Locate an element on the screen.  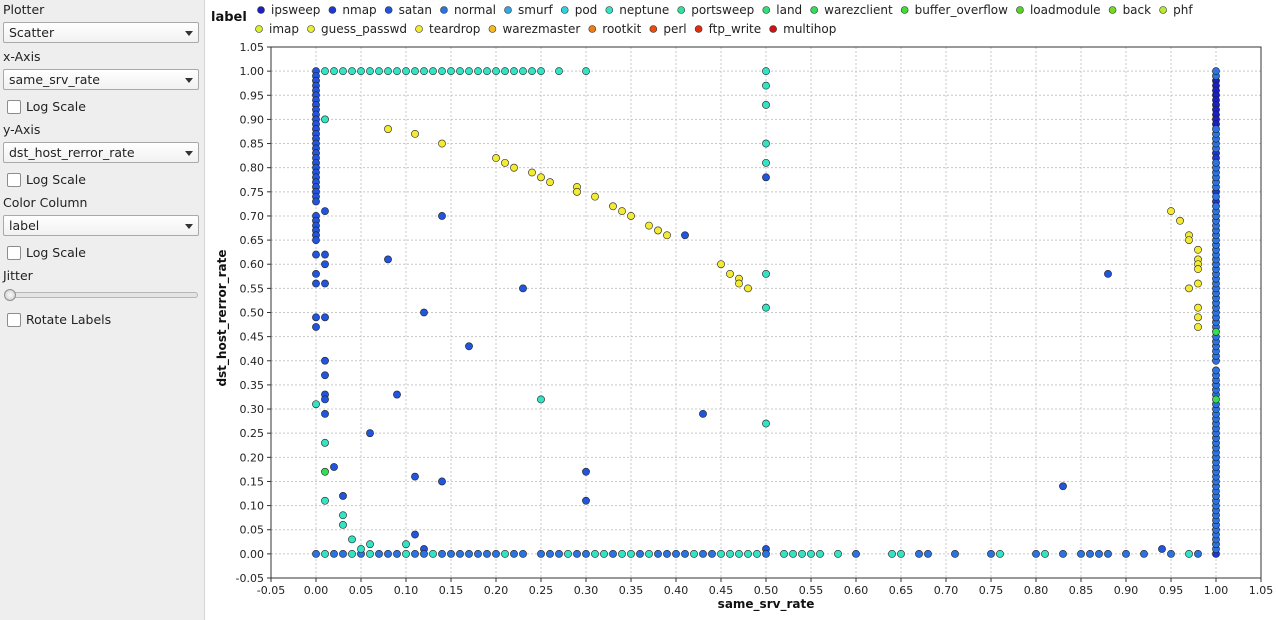
legend-label: satan is located at coordinates (415, 10).